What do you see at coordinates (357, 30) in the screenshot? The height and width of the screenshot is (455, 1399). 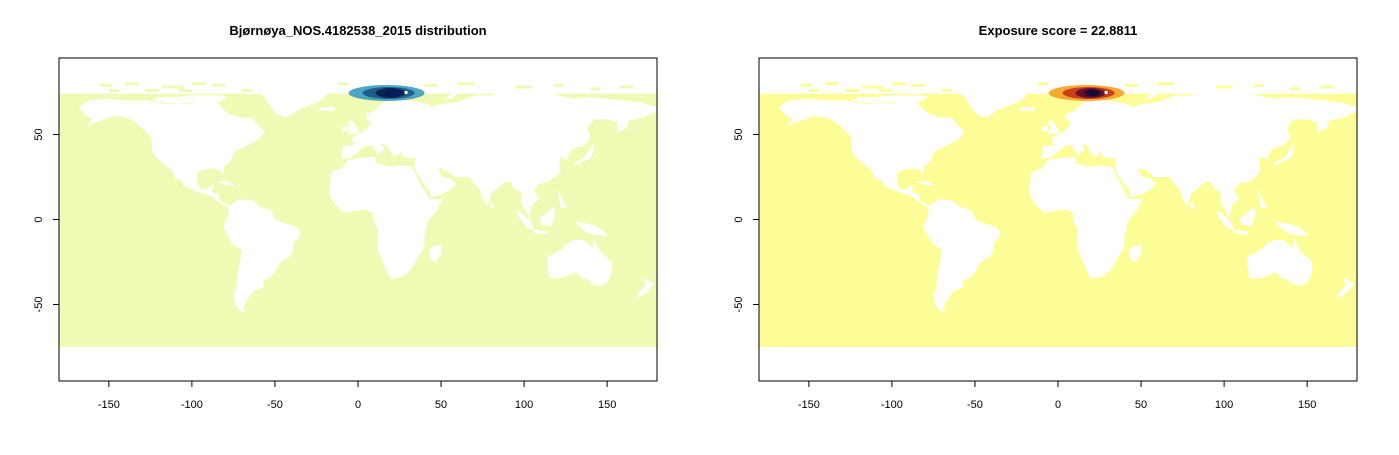 I see `map-title: Bjørnøya_NOS.4182538_2015 distribution` at bounding box center [357, 30].